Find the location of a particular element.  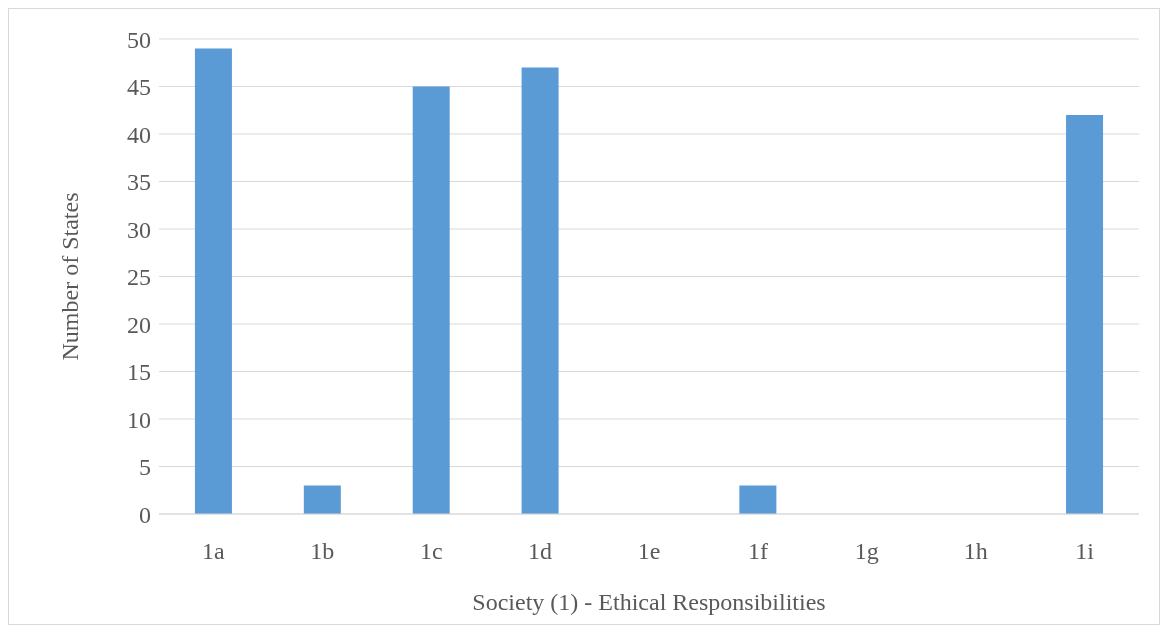

y-tick-label: 25 is located at coordinates (139, 277).